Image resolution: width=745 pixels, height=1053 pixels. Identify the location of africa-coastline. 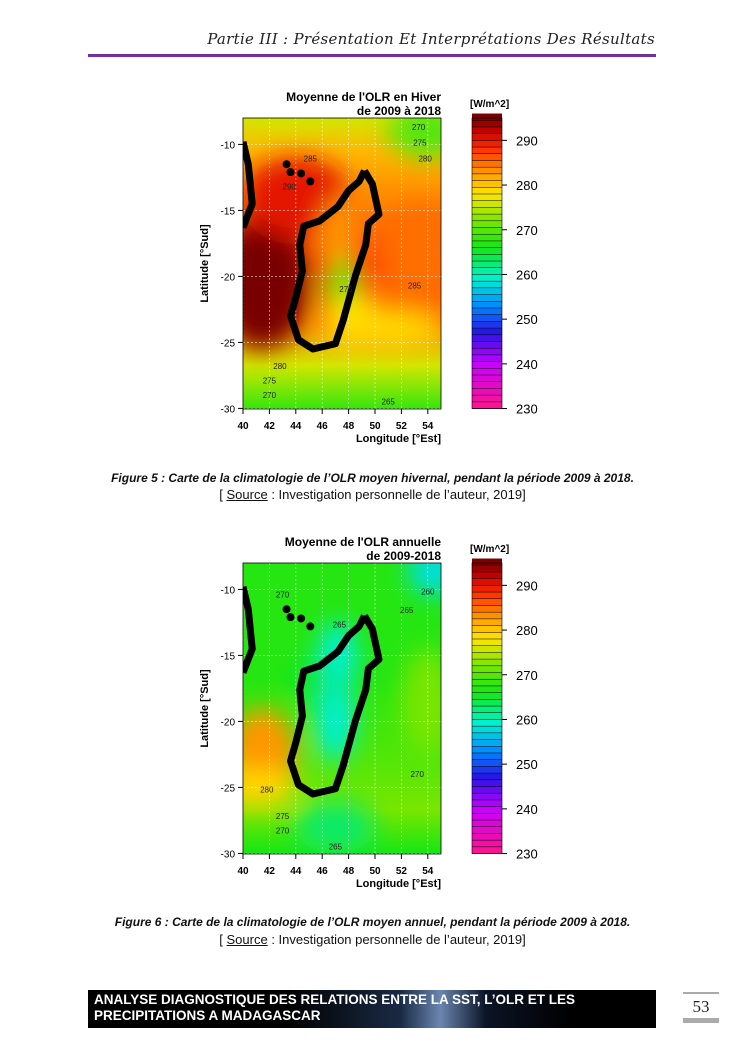
(249, 184).